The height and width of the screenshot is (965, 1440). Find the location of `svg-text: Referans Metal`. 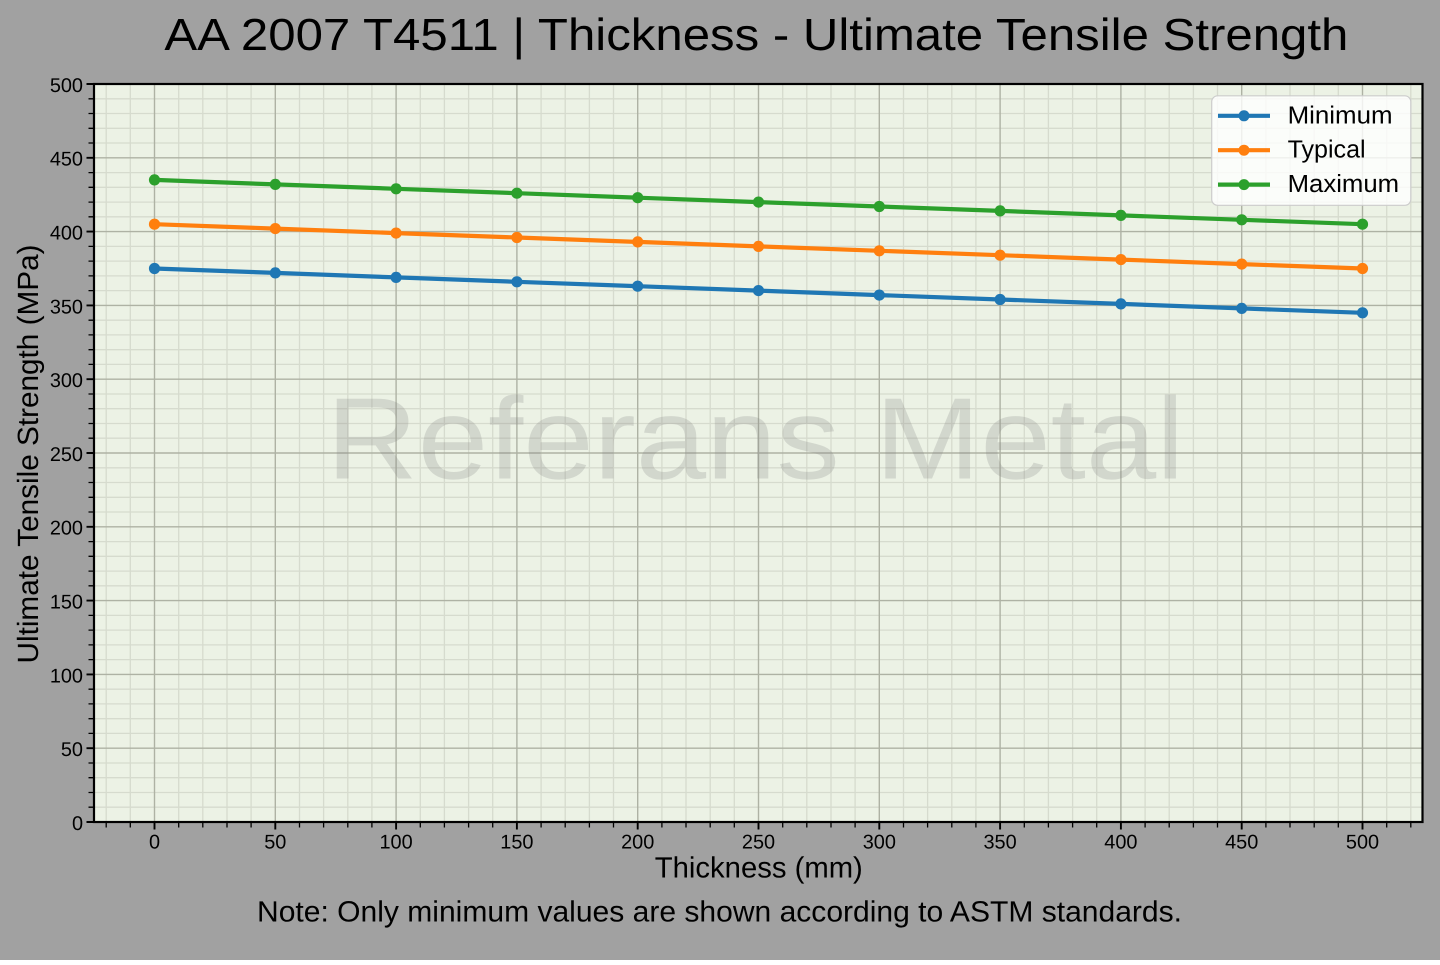

svg-text: Referans Metal is located at coordinates (755, 439).